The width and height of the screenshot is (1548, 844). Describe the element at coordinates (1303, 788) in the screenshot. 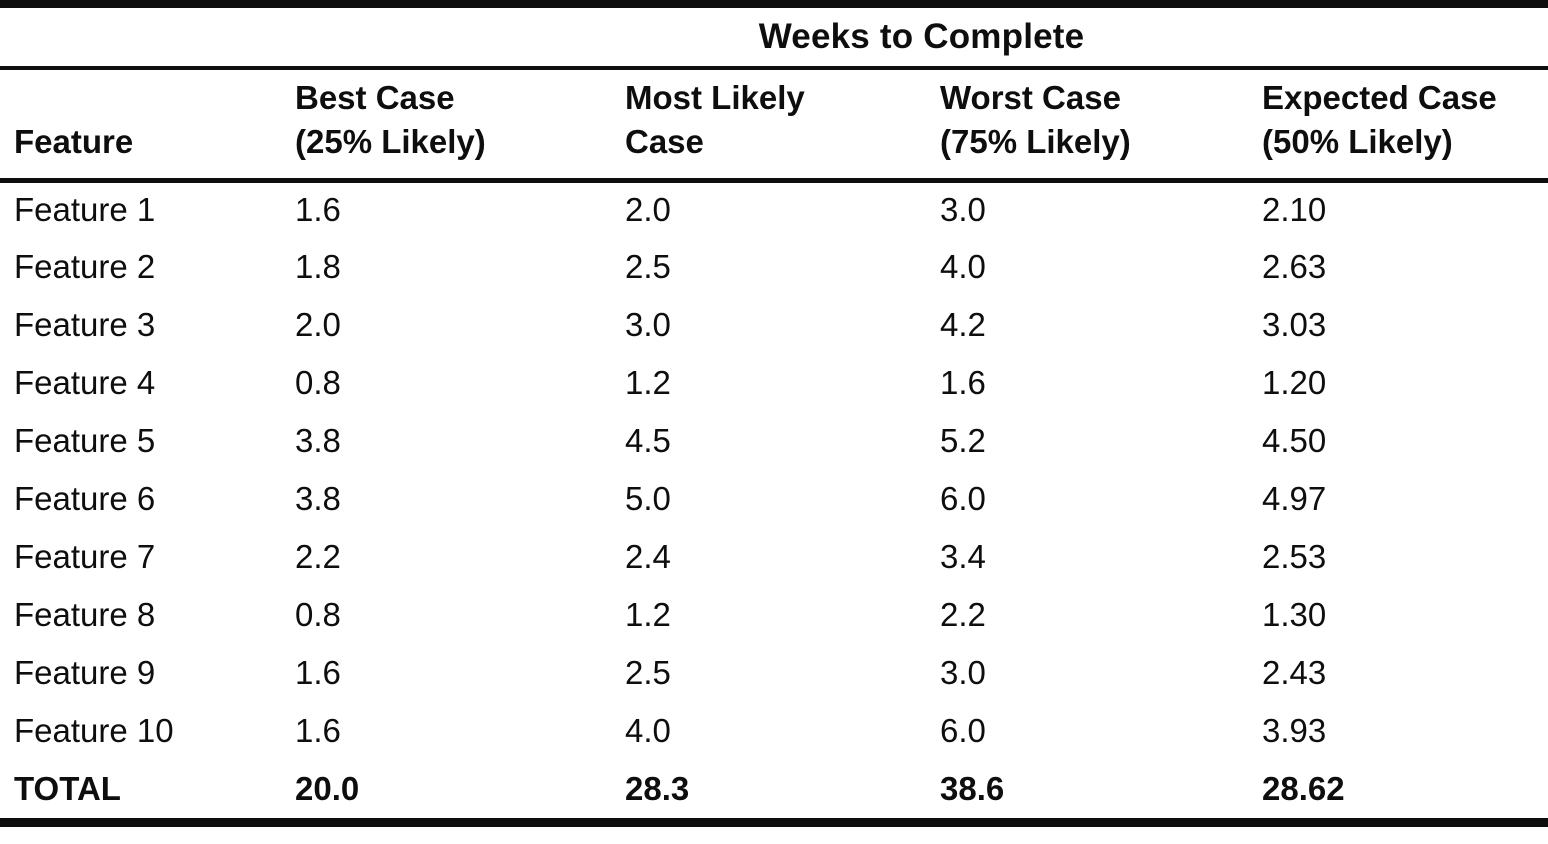

I see `total-expected-case-cell: 28.62` at that location.